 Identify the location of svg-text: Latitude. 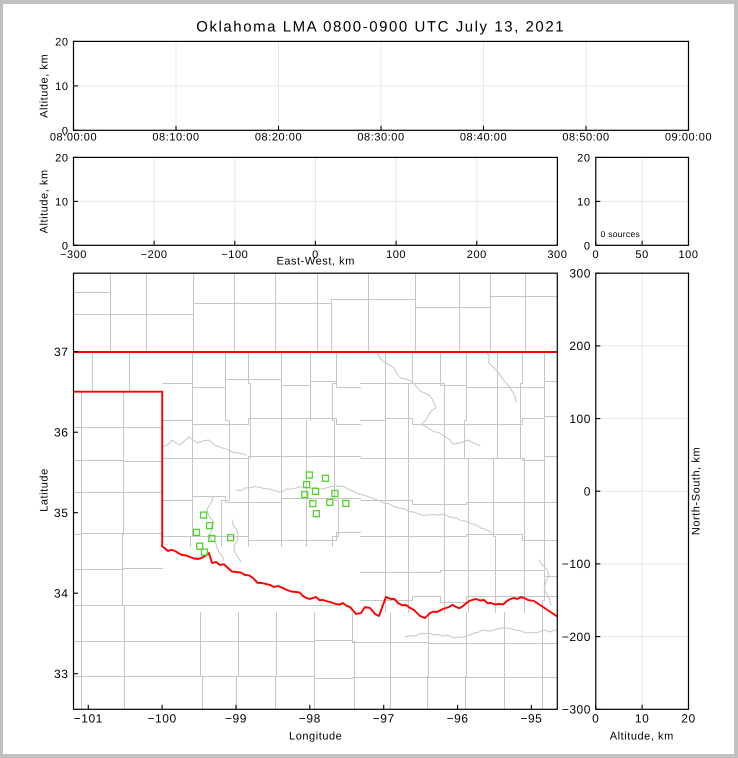
(45, 490).